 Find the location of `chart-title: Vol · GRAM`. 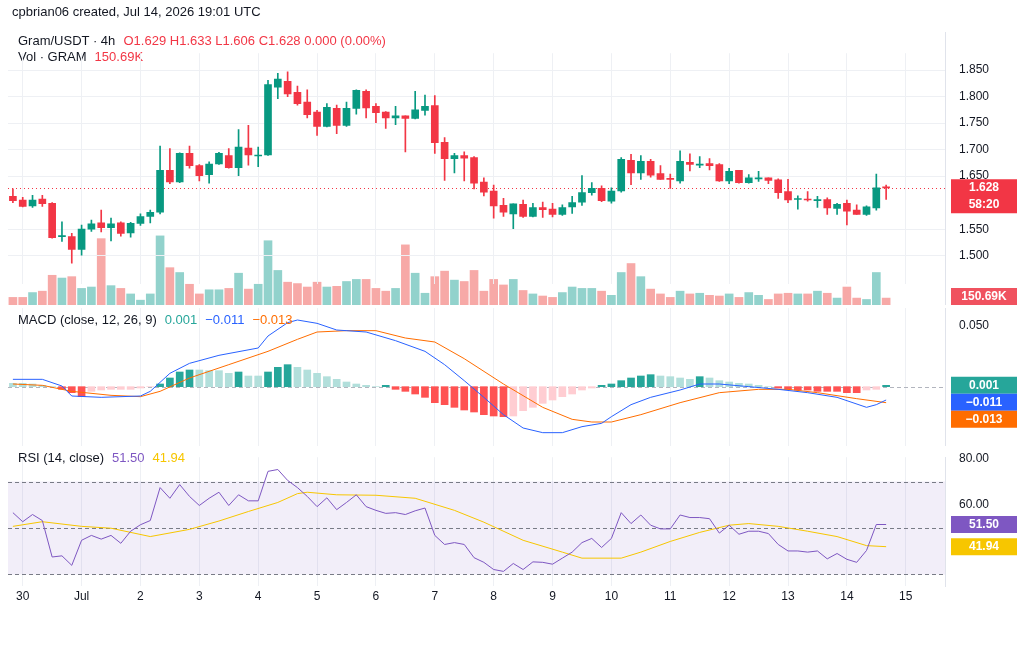

chart-title: Vol · GRAM is located at coordinates (52, 56).